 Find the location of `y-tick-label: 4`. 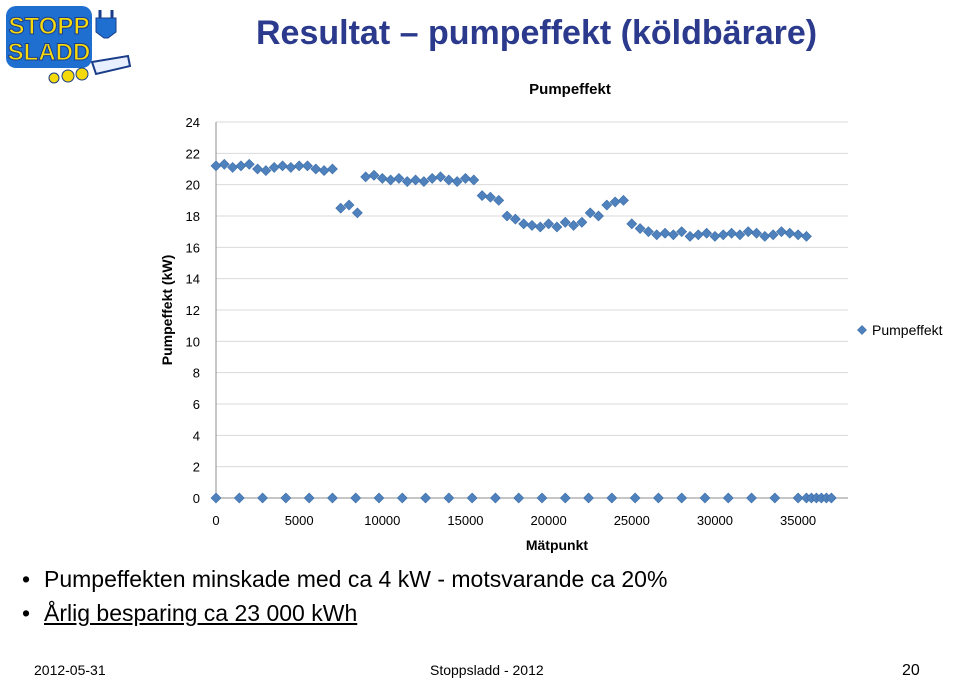

y-tick-label: 4 is located at coordinates (196, 435).